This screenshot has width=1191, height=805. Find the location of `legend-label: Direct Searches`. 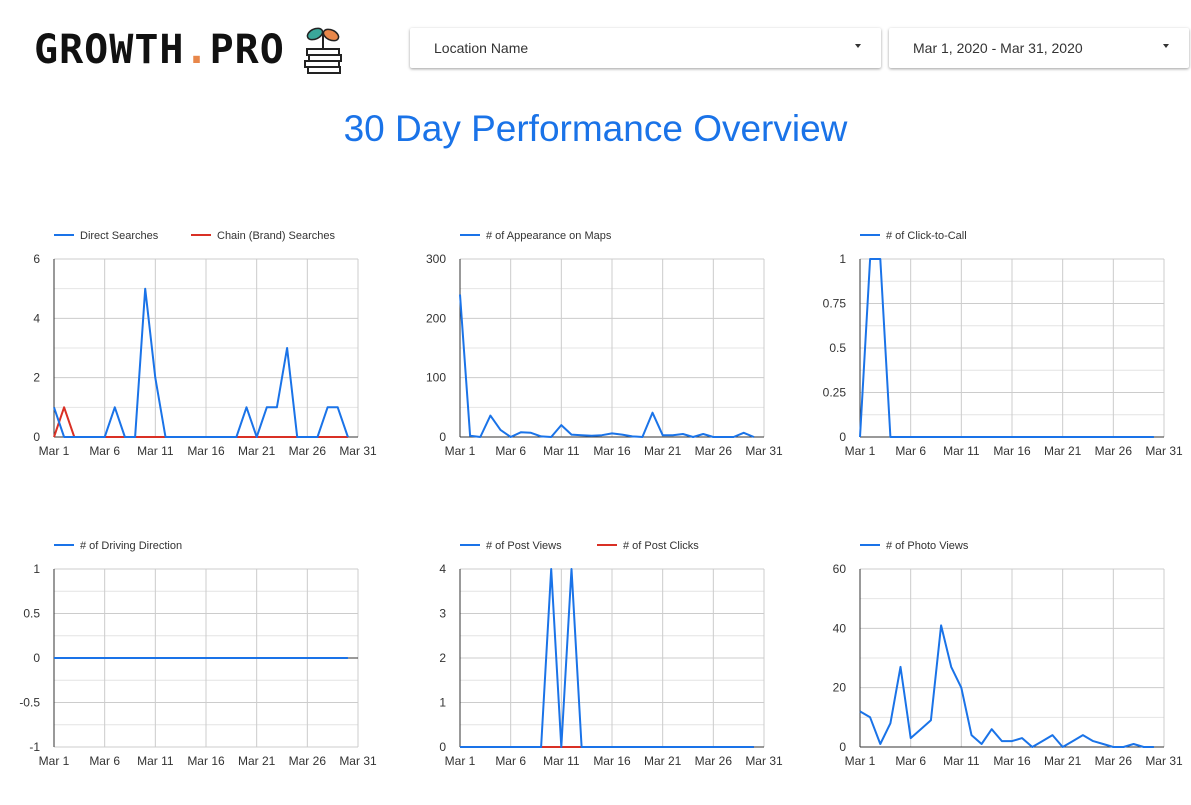

legend-label: Direct Searches is located at coordinates (119, 236).